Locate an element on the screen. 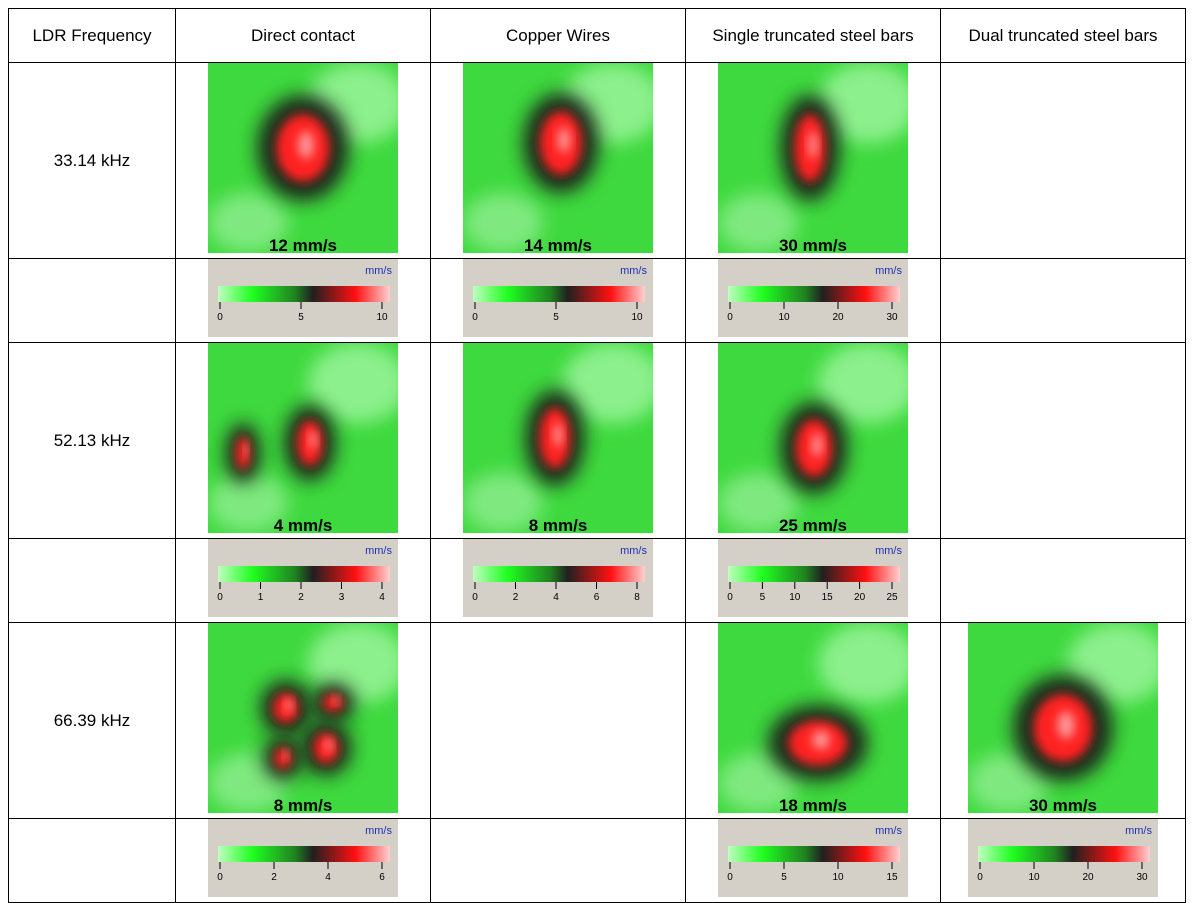 Image resolution: width=1194 pixels, height=903 pixels. colorbar: mm/s 0 5 10 15 is located at coordinates (813, 858).